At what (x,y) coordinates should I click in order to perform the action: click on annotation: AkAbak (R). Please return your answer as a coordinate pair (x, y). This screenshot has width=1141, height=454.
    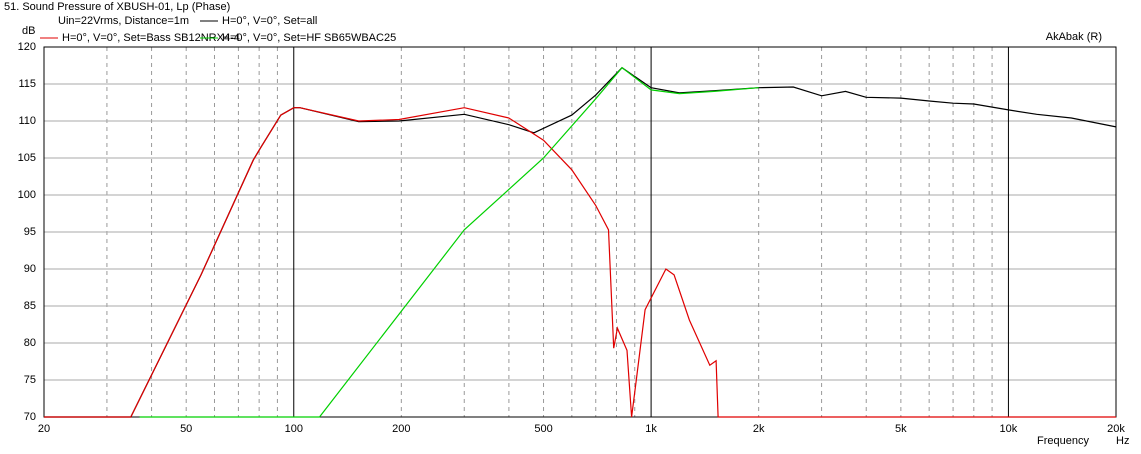
    Looking at the image, I should click on (1074, 37).